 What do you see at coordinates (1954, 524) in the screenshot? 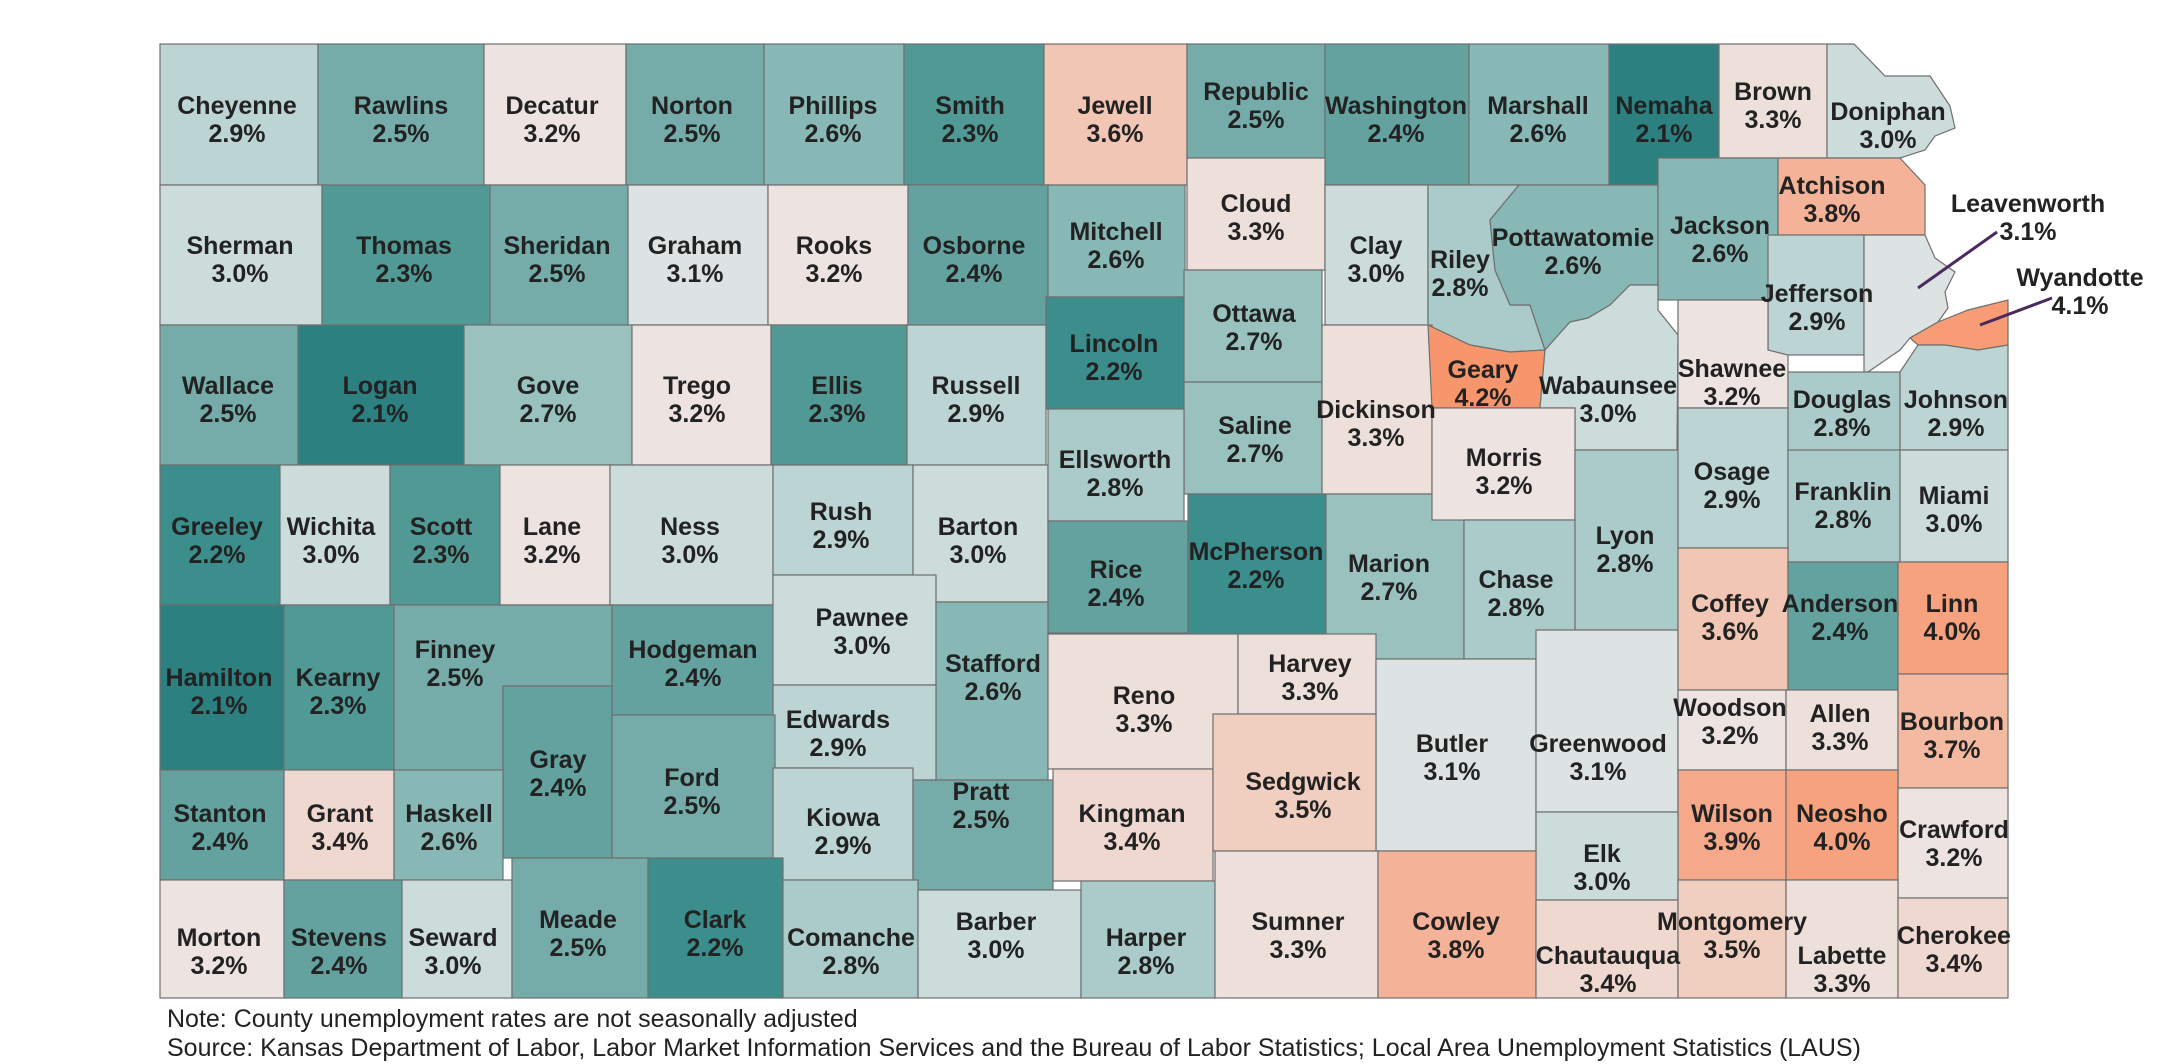
I see `county-rate-miami: 3.0%` at bounding box center [1954, 524].